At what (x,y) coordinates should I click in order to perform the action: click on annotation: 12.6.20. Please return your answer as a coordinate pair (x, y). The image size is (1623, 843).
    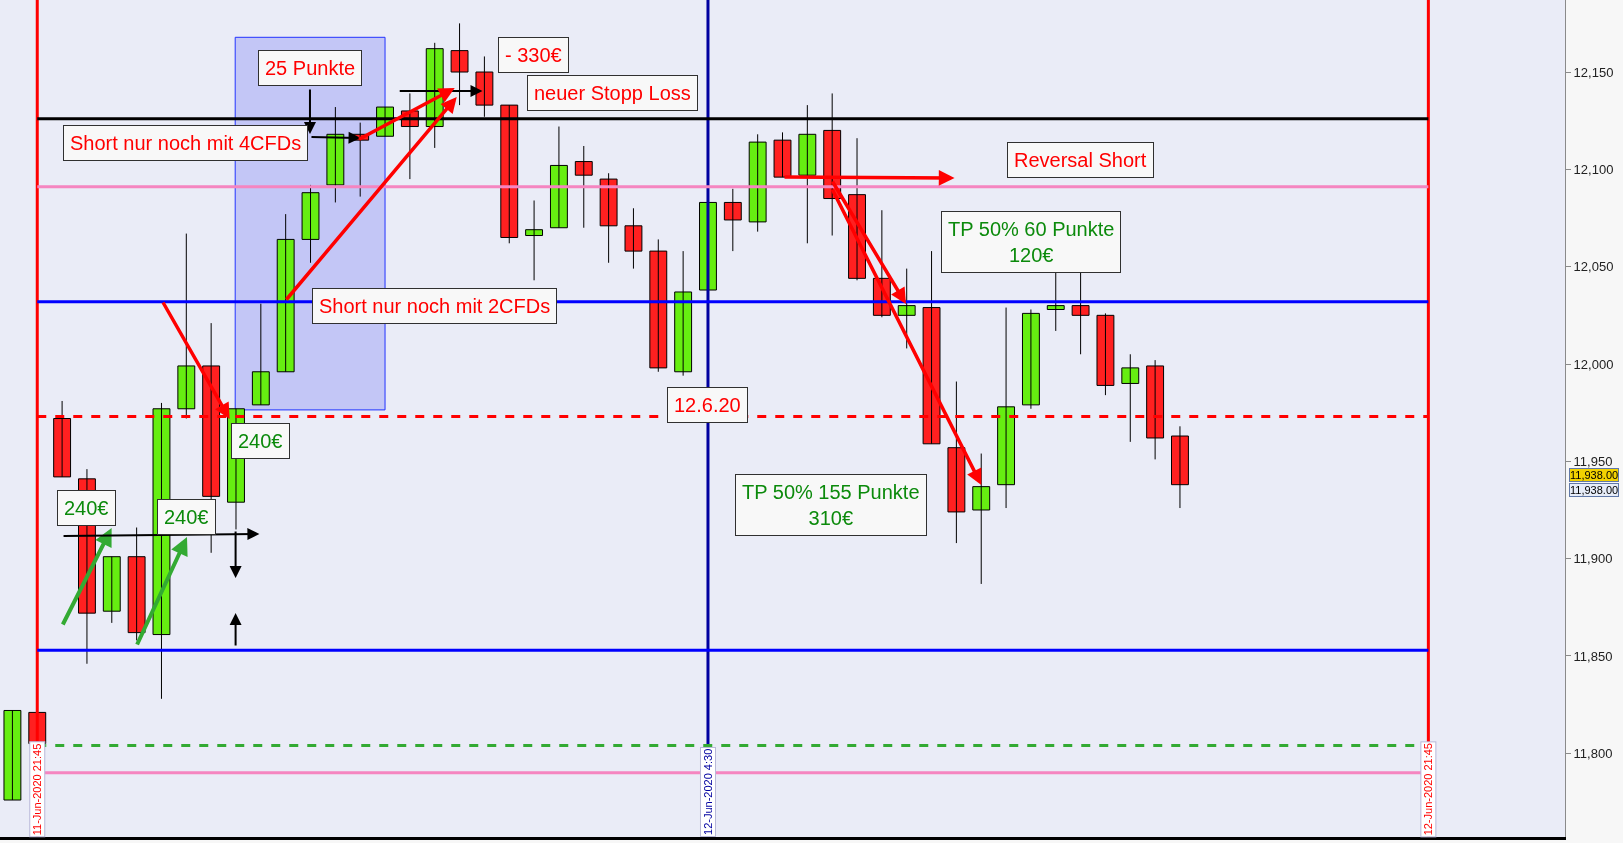
    Looking at the image, I should click on (707, 405).